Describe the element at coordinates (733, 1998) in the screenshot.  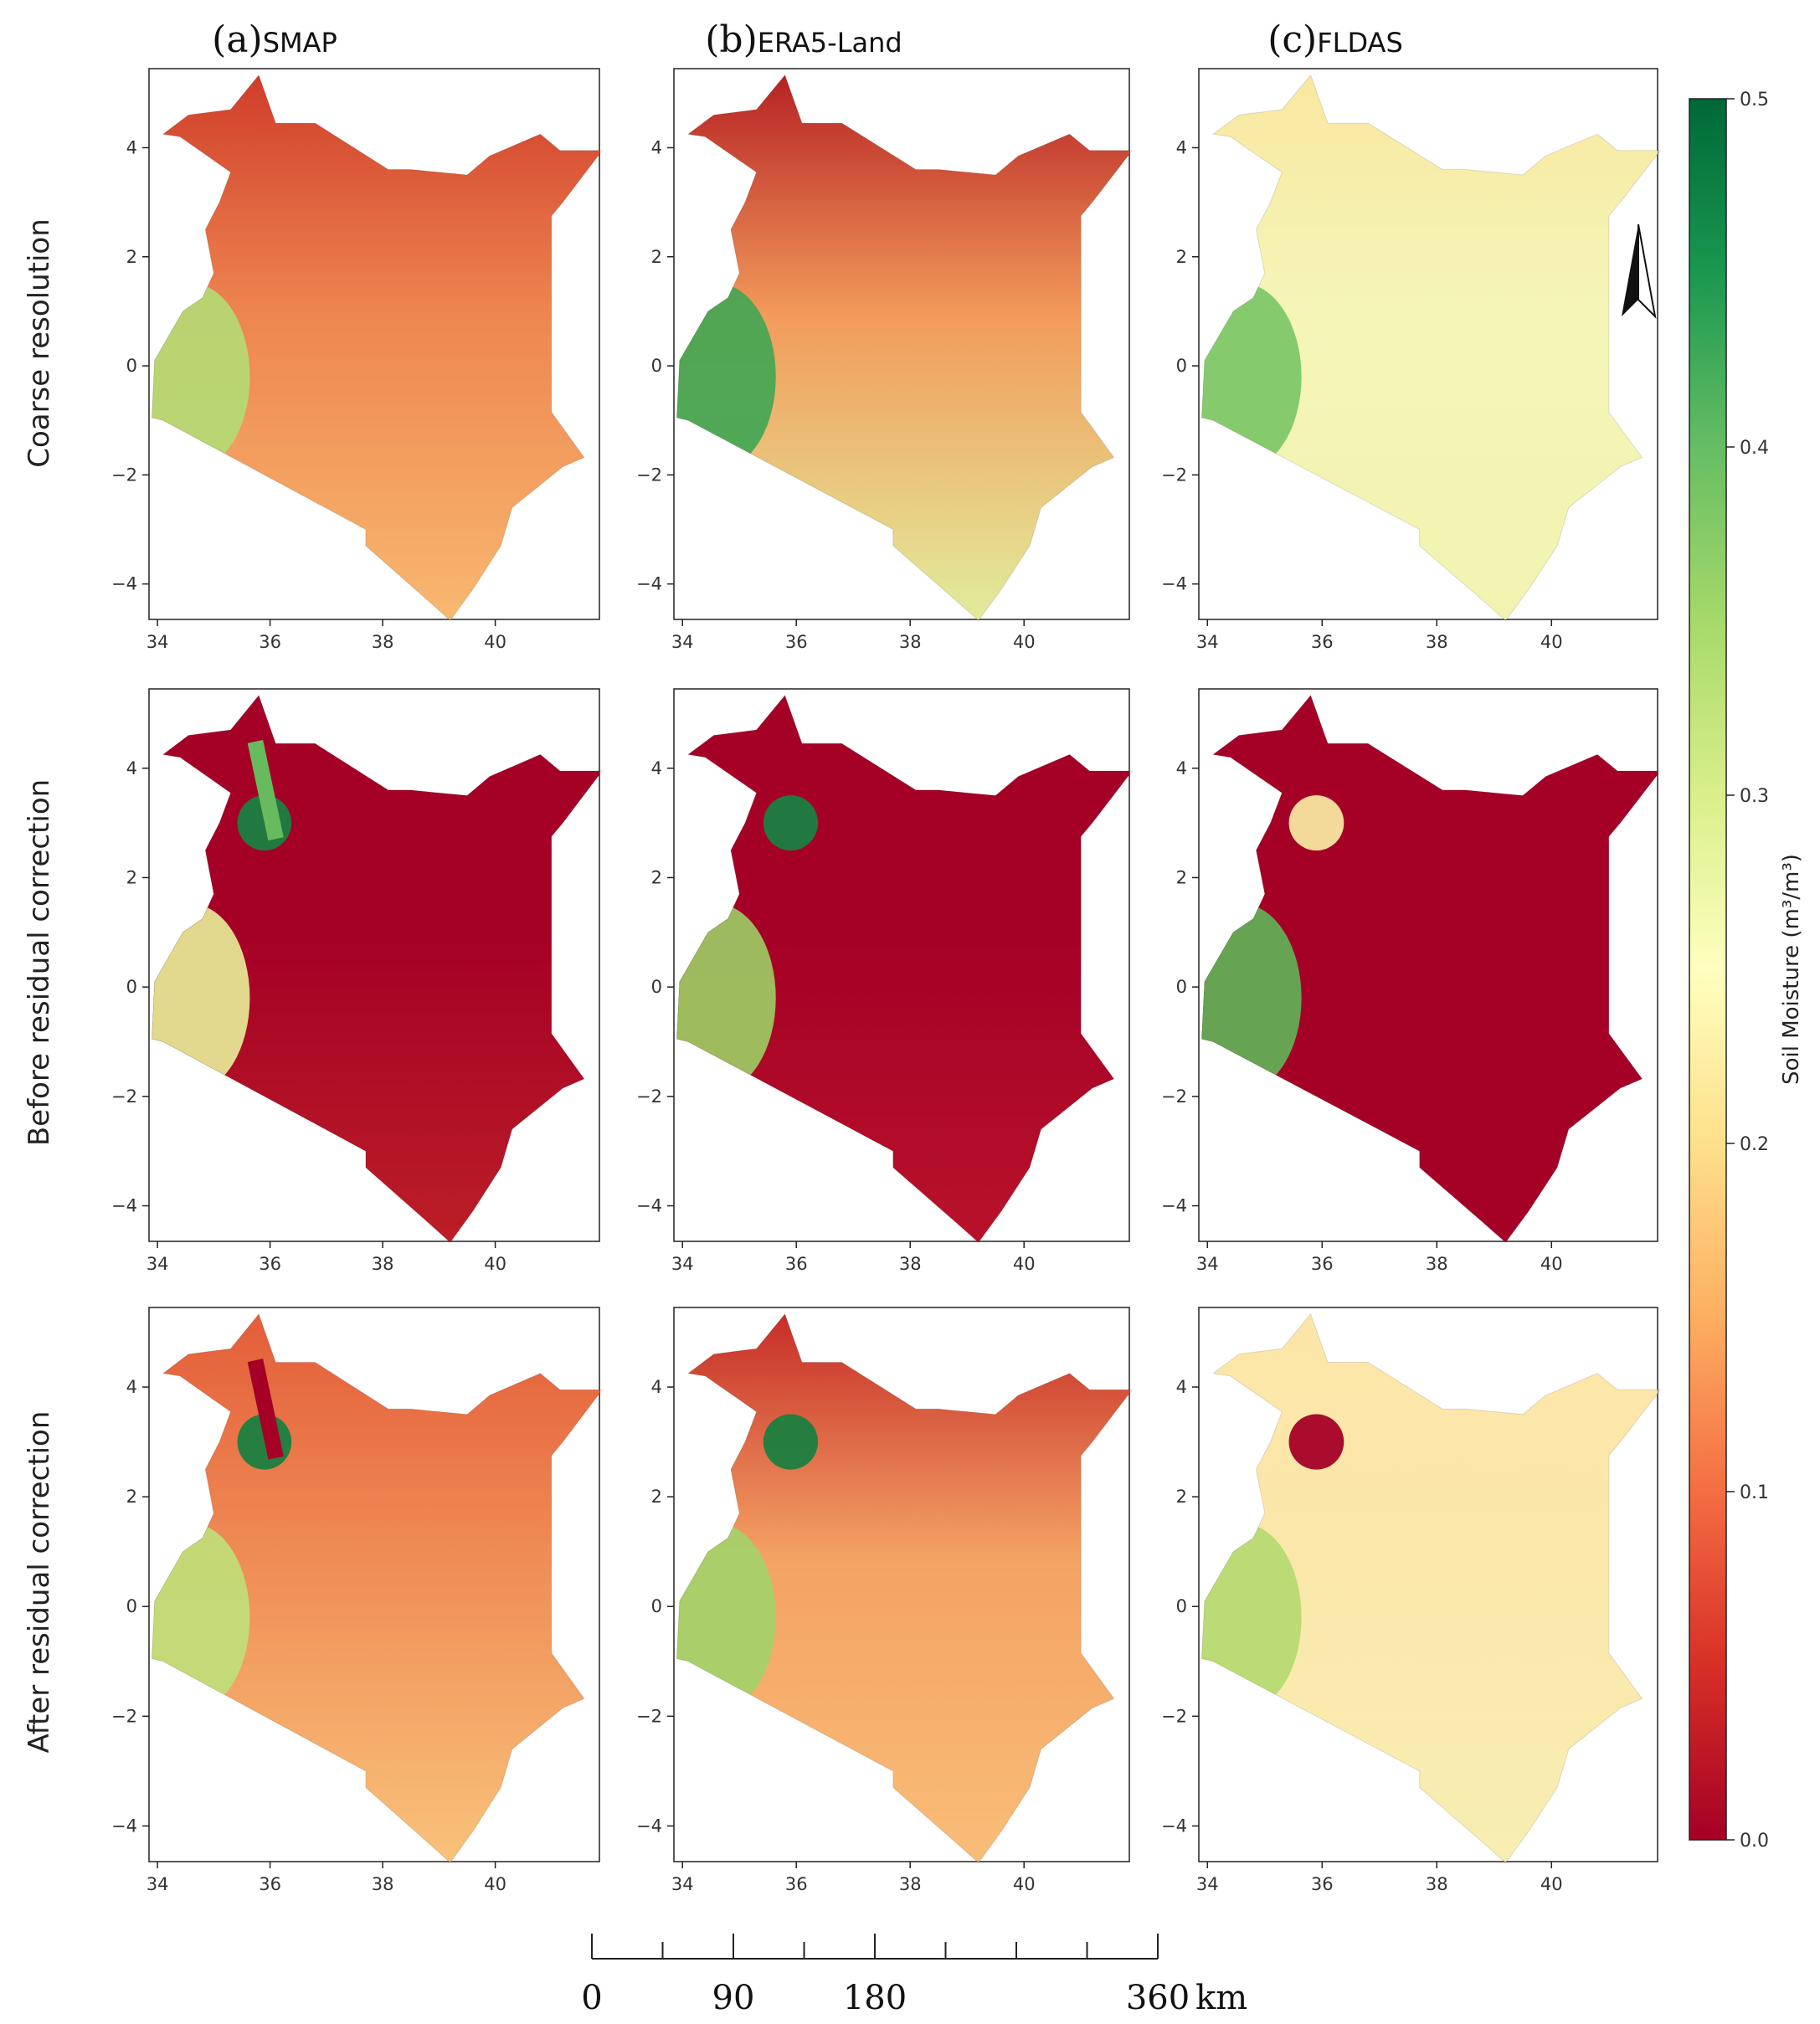
I see `scale-tick-90: 90` at that location.